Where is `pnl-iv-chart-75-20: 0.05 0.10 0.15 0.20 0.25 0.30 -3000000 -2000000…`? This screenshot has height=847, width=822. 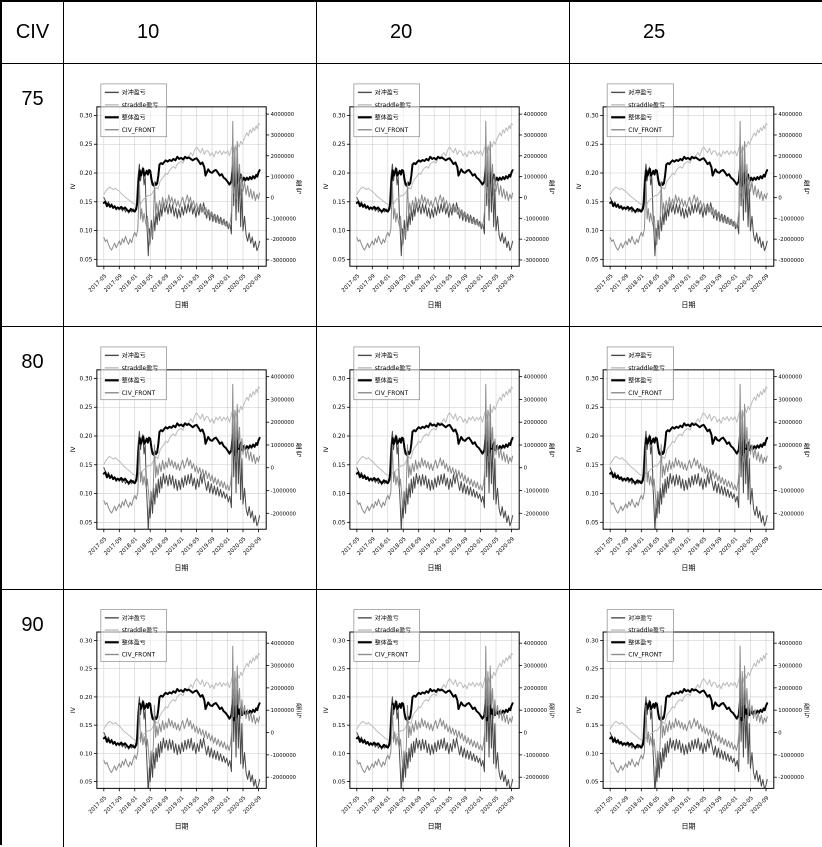 pnl-iv-chart-75-20: 0.05 0.10 0.15 0.20 0.25 0.30 -3000000 -2000000… is located at coordinates (443, 195).